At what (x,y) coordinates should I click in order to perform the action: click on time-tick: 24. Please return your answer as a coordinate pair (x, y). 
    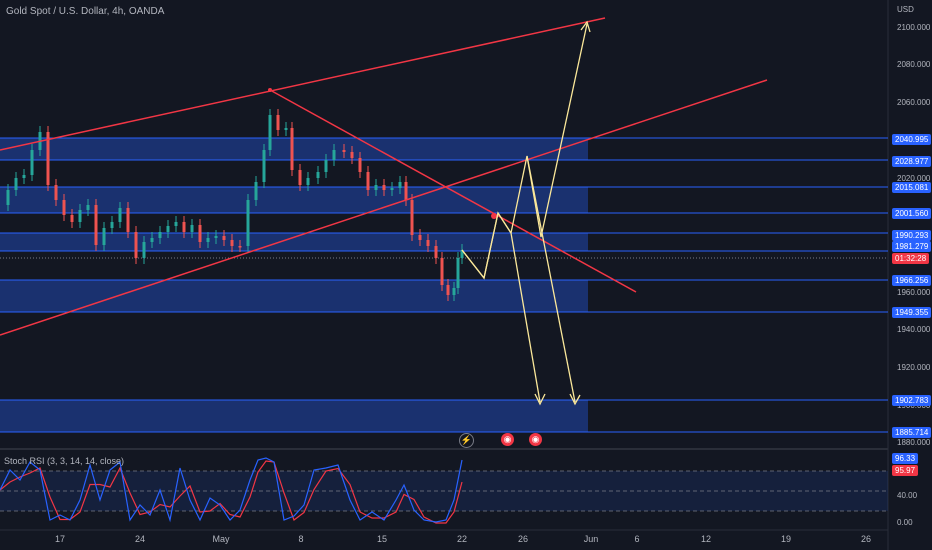
    Looking at the image, I should click on (140, 539).